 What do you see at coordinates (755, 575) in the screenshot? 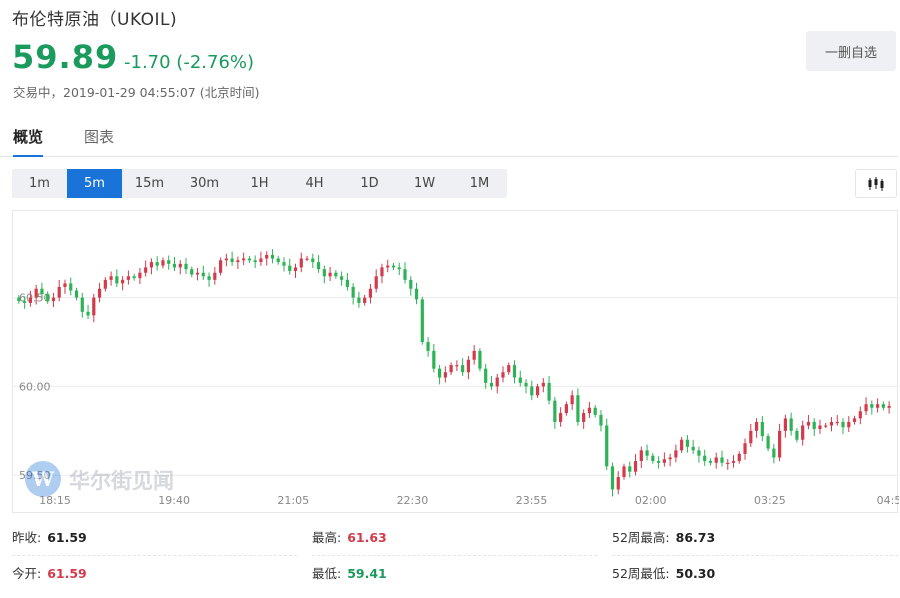
I see `stat-52w-low: 52周最低: 50.30` at bounding box center [755, 575].